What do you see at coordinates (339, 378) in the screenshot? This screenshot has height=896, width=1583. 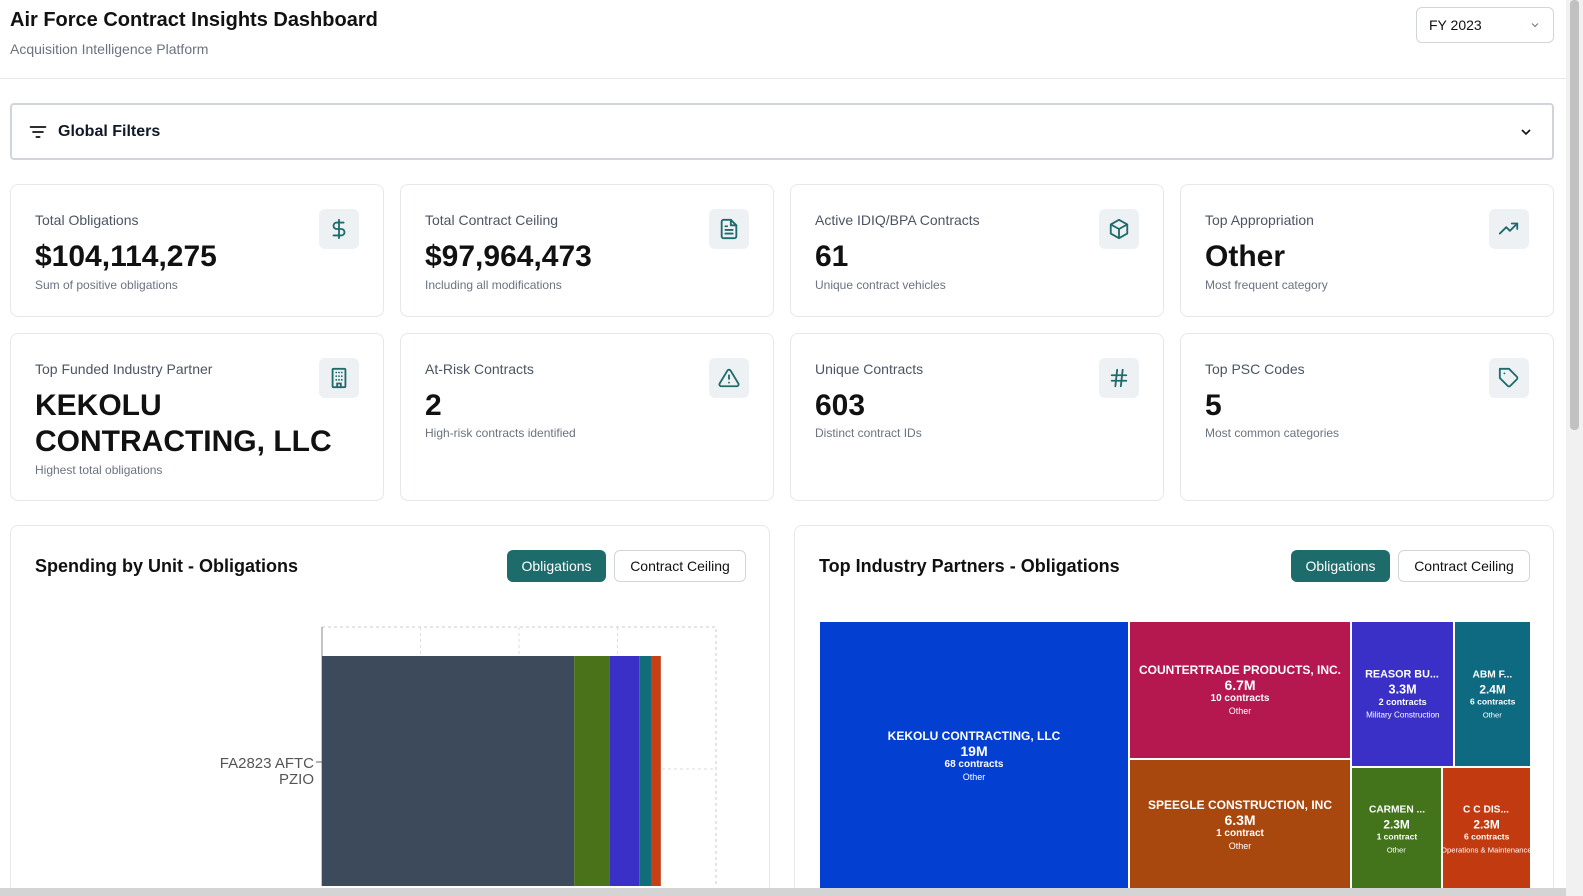 I see `building-icon` at bounding box center [339, 378].